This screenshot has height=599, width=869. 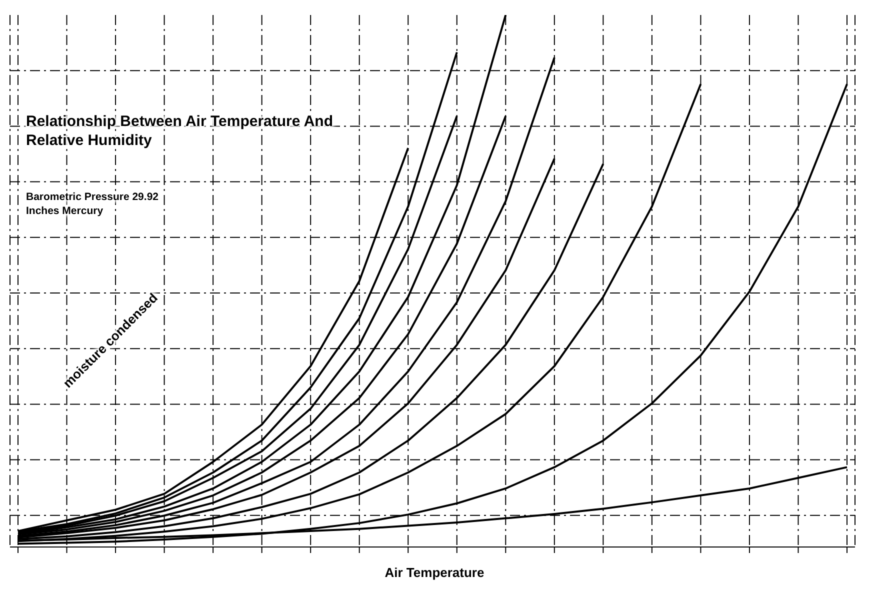 What do you see at coordinates (435, 572) in the screenshot?
I see `x-axis-title: Air Temperature` at bounding box center [435, 572].